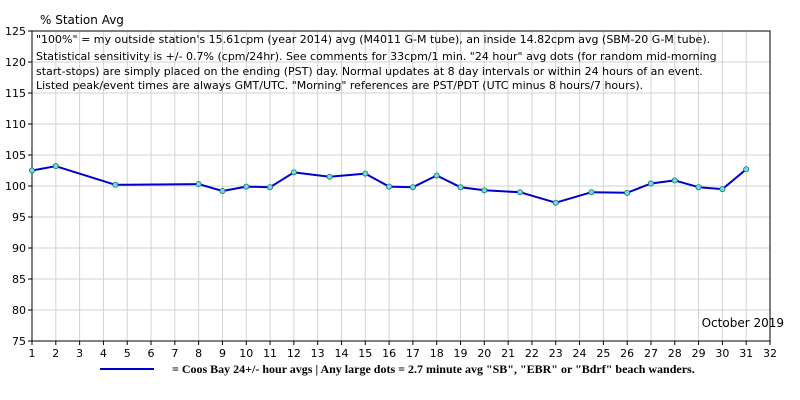  I want to click on y-axis-labels: 75 80 85 90 95 100 105 110 115 120 125, so click(15, 186).